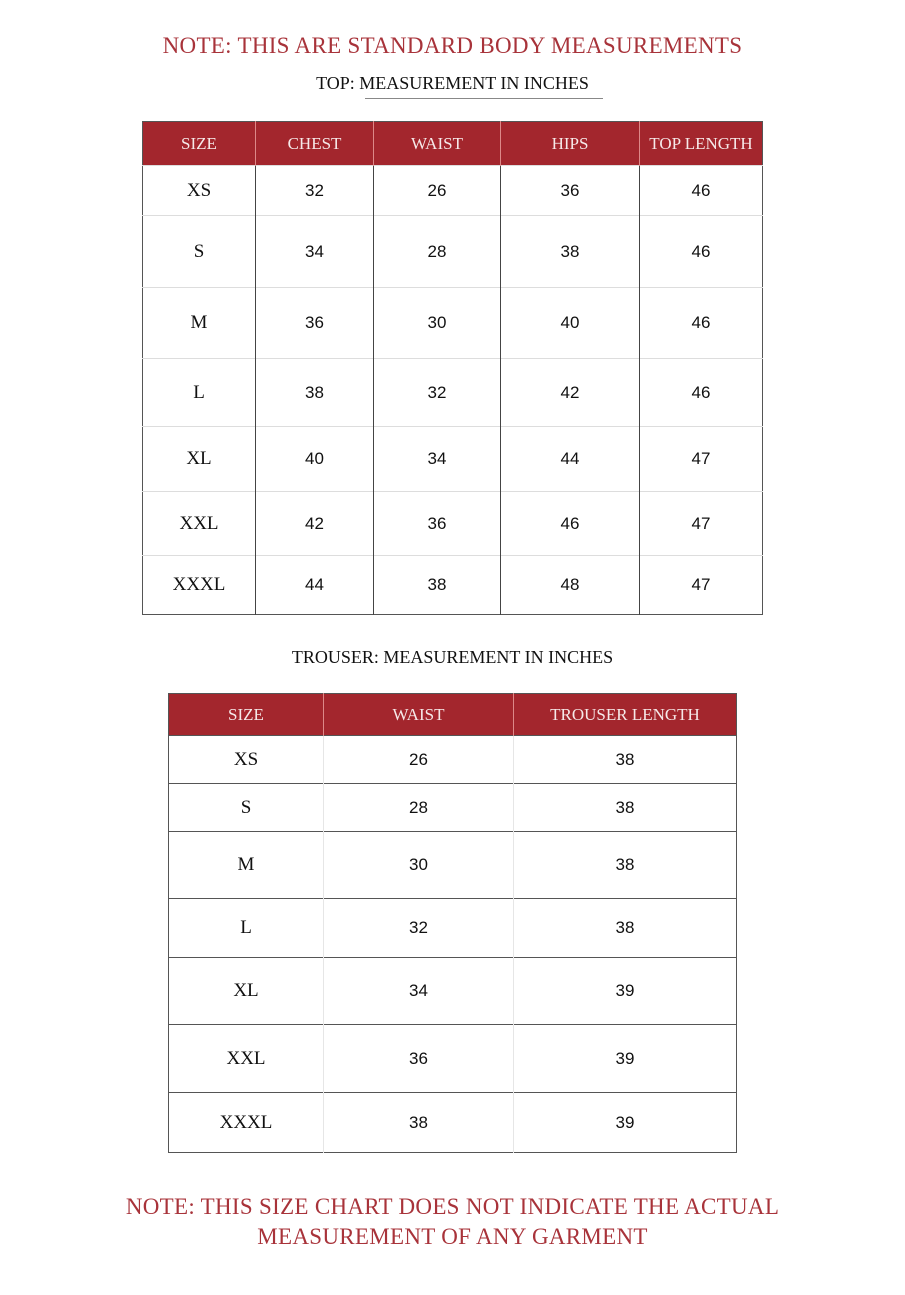  I want to click on trouser-table-title: TROUSER: MEASUREMENT IN INCHES, so click(452, 657).